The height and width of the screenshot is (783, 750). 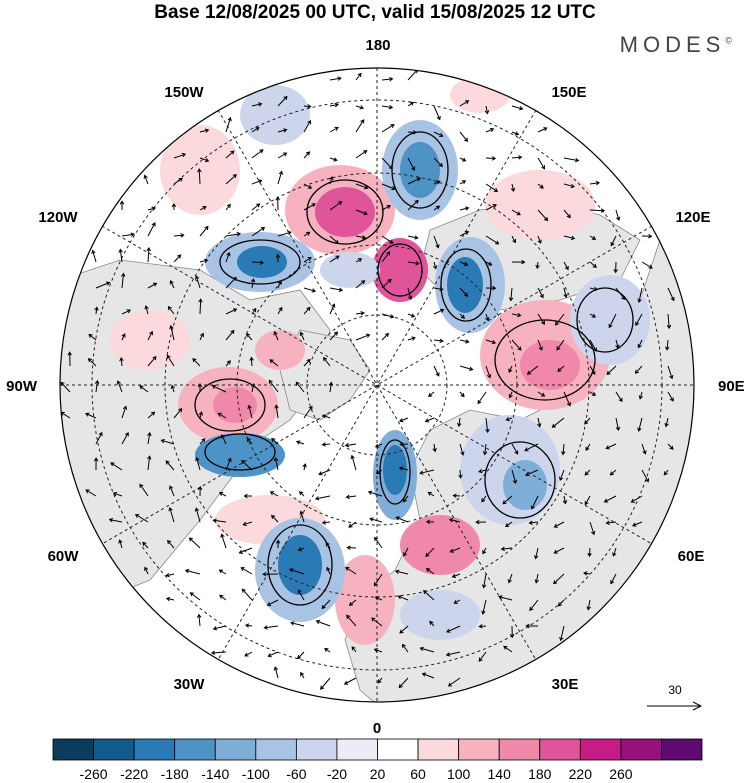 What do you see at coordinates (22, 386) in the screenshot?
I see `lon-label-90w: 90W` at bounding box center [22, 386].